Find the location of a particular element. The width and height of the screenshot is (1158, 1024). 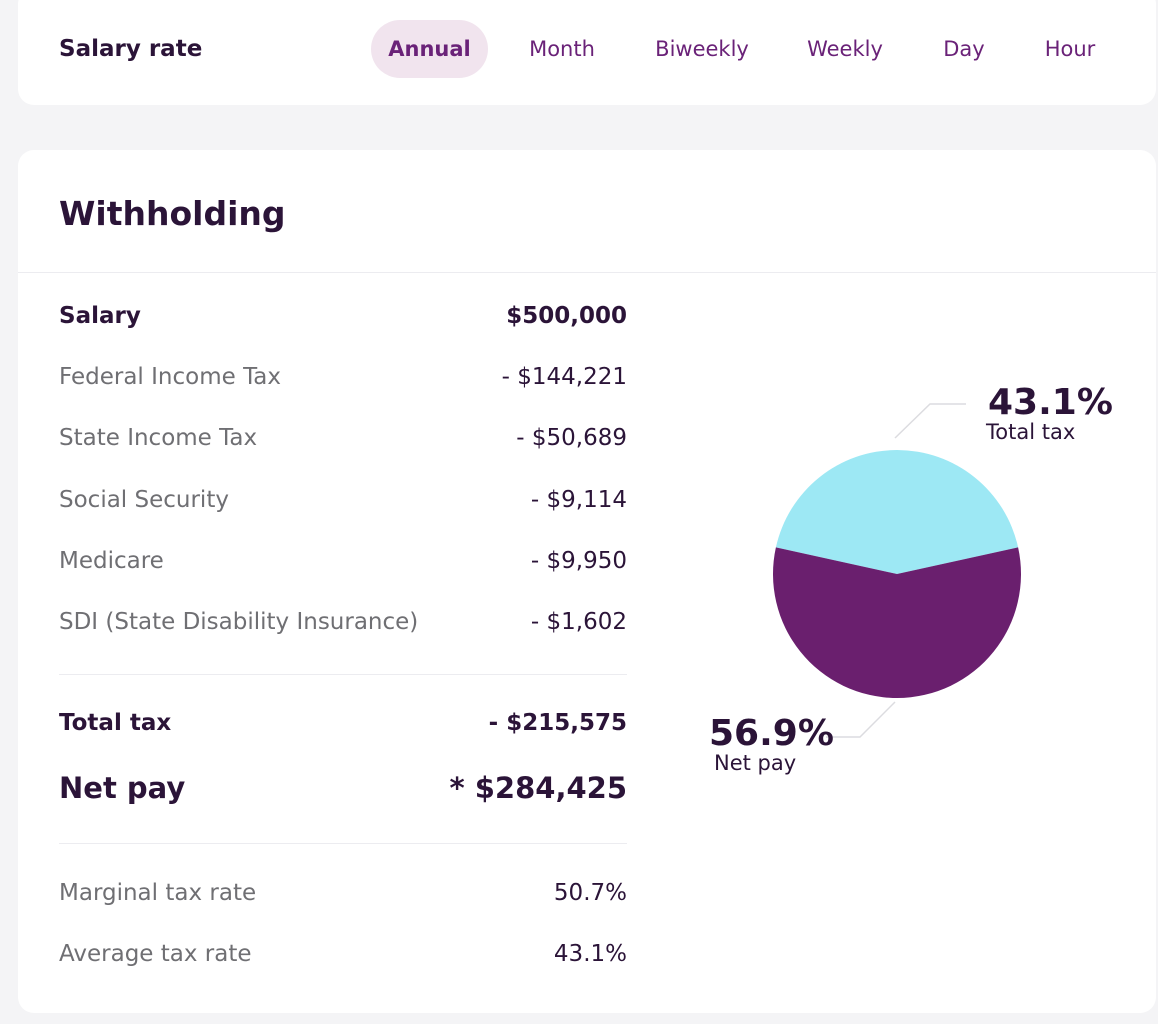

total-tax-percent: 43.1% is located at coordinates (1050, 402).